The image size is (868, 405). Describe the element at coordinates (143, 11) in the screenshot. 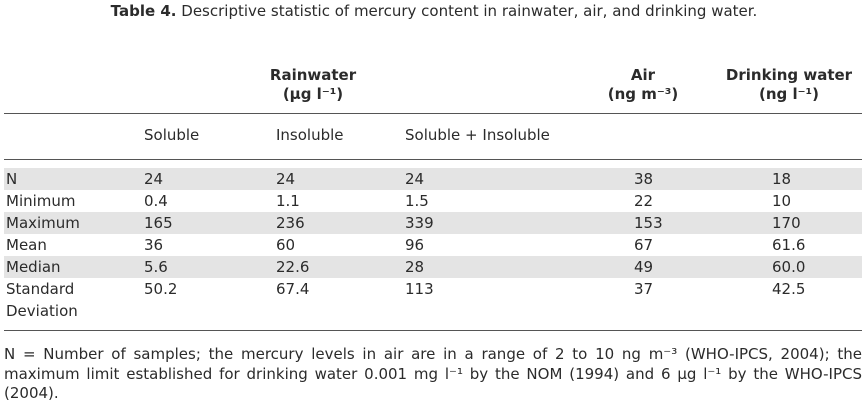

I see `table-caption-label: Table 4.` at that location.